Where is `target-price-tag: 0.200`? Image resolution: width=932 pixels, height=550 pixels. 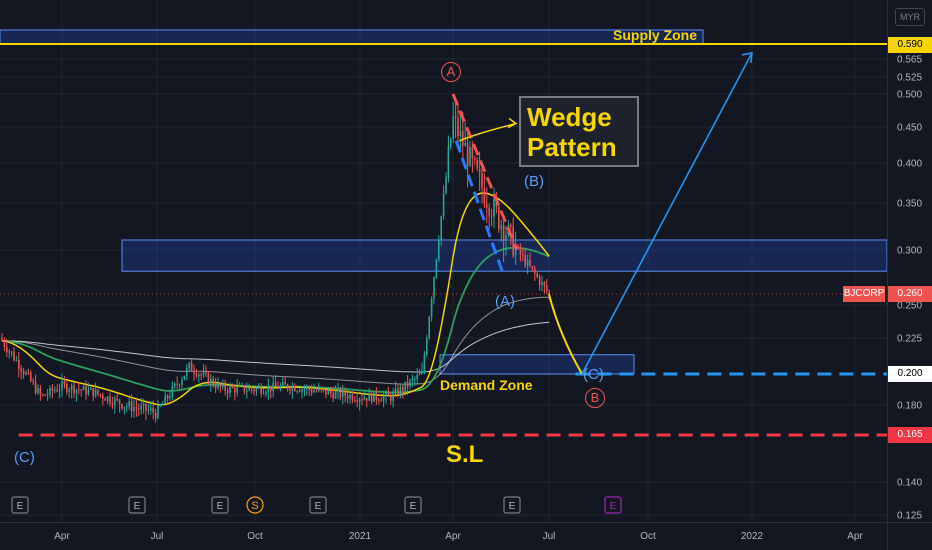 target-price-tag: 0.200 is located at coordinates (910, 374).